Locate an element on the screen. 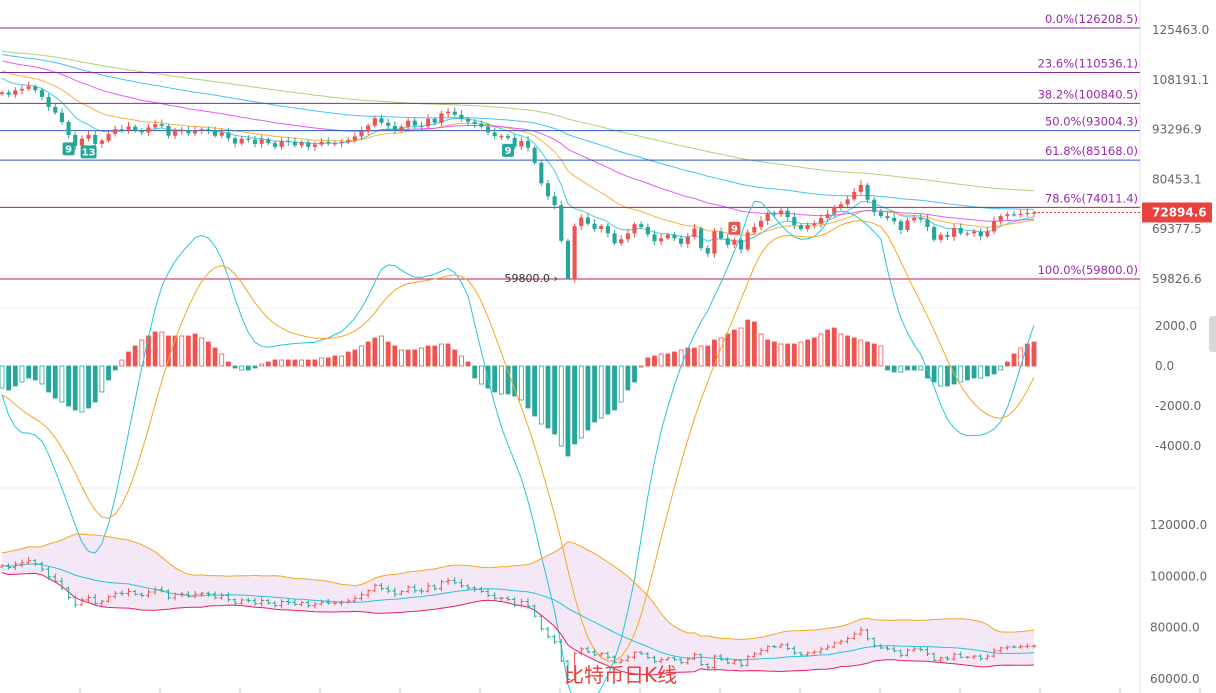 This screenshot has width=1216, height=693. macd-tick-label: -2000.0 is located at coordinates (1178, 406).